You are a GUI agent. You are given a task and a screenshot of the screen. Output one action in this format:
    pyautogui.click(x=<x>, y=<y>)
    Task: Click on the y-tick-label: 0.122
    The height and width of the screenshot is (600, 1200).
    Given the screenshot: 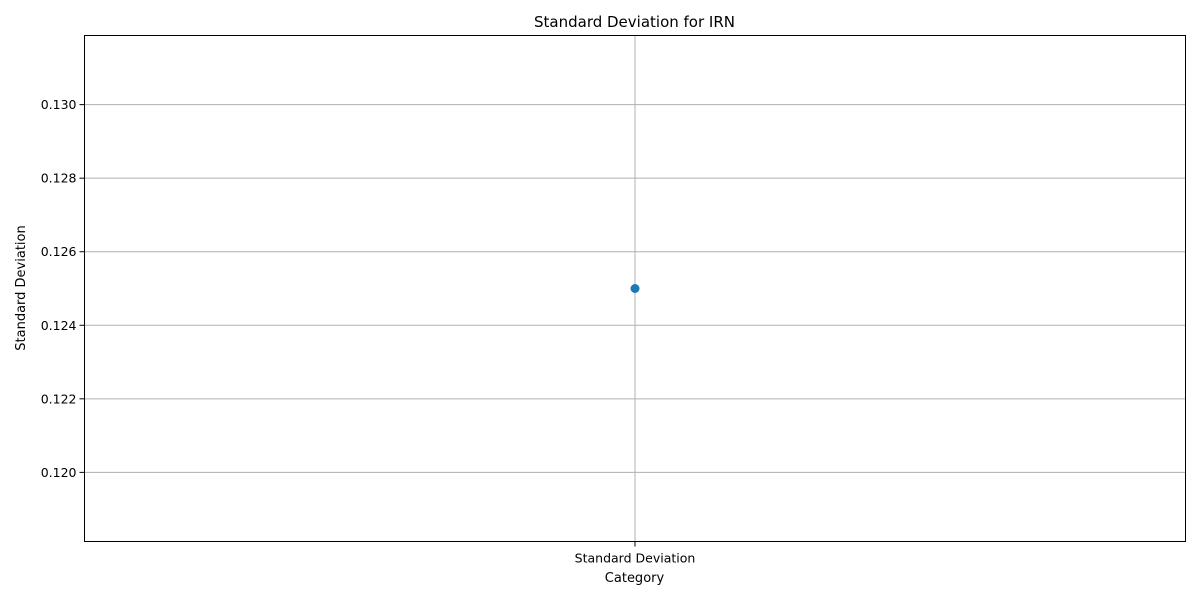 What is the action you would take?
    pyautogui.click(x=59, y=398)
    